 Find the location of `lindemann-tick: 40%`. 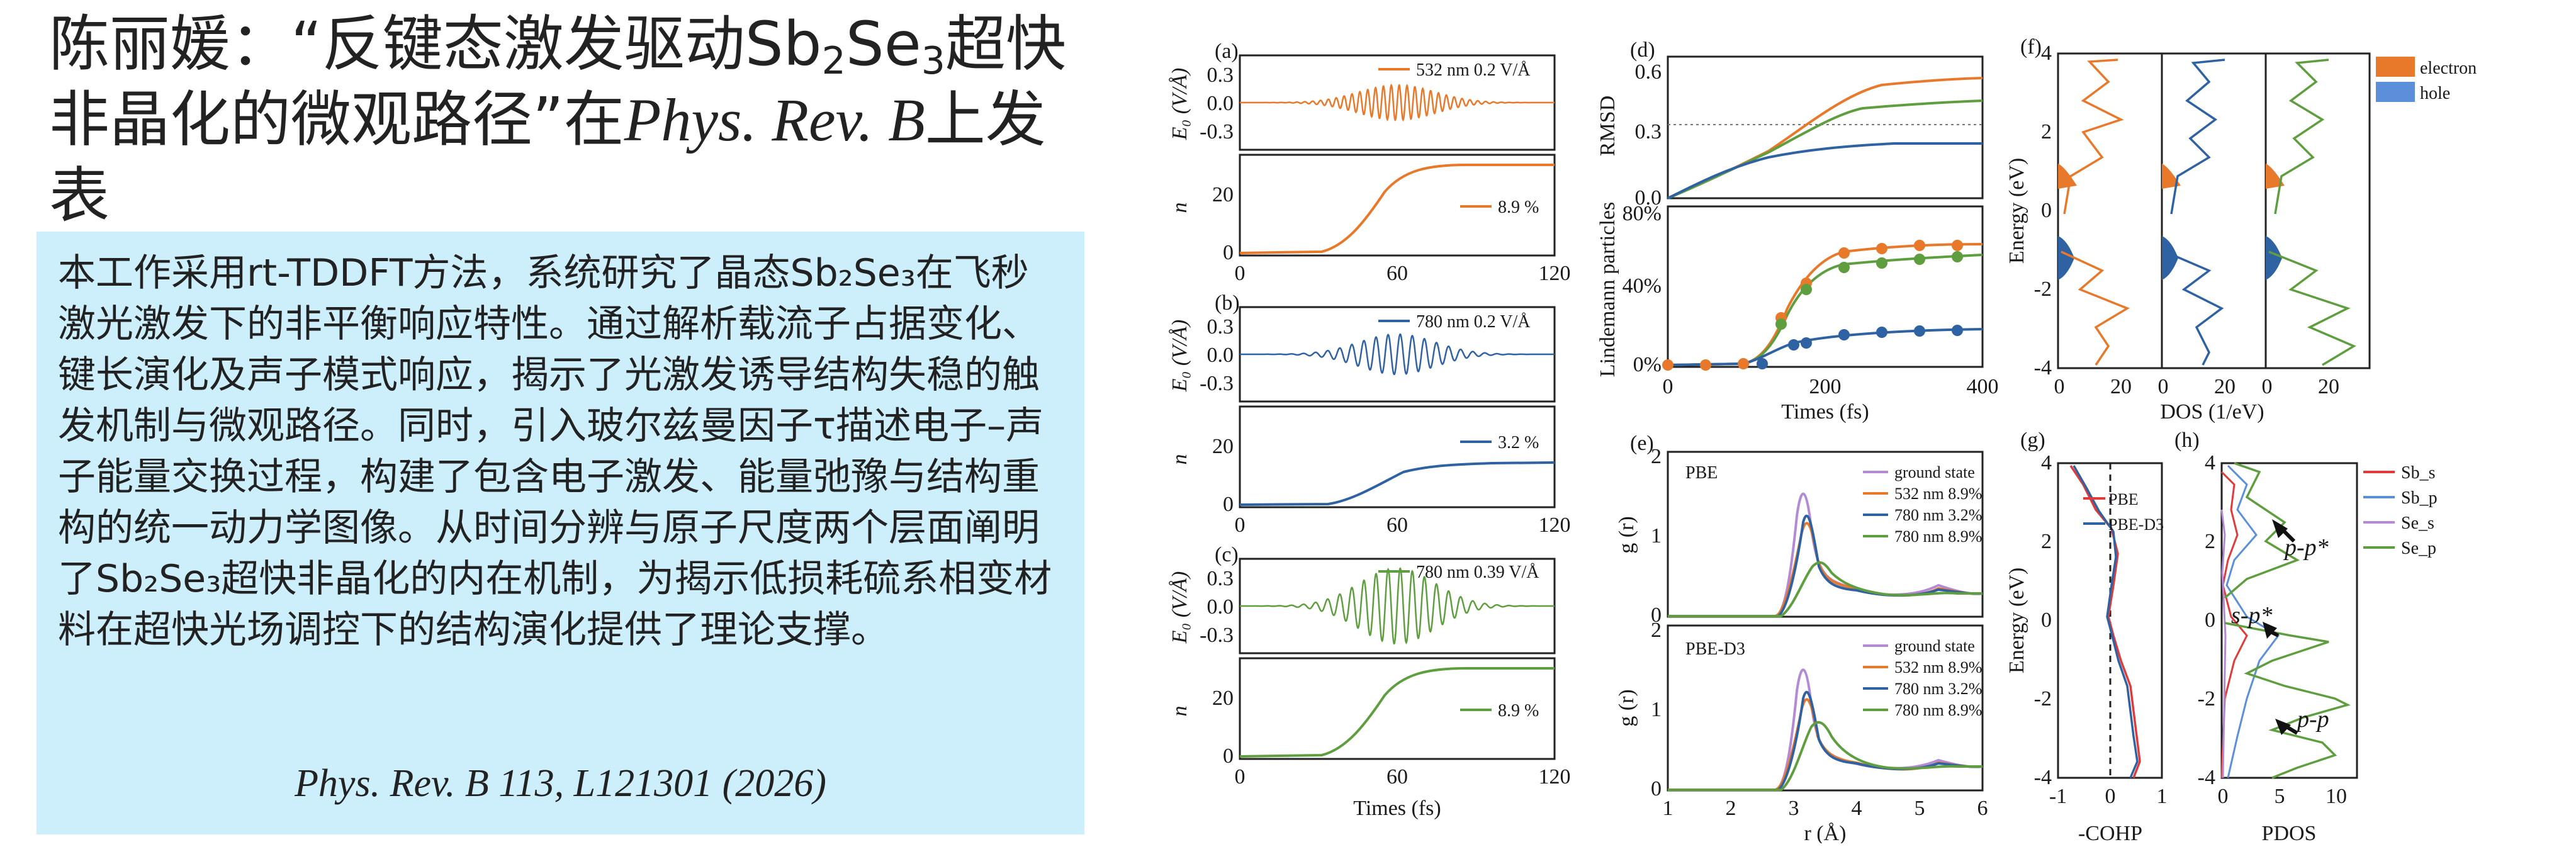

lindemann-tick: 40% is located at coordinates (1642, 286).